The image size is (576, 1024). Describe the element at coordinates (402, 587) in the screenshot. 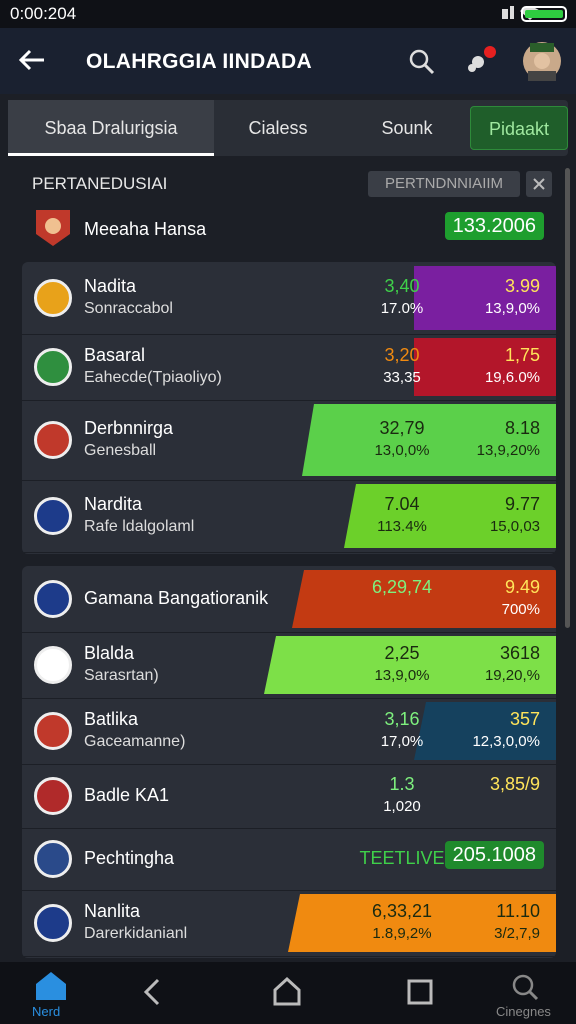

I see `odds: 6,29,74` at that location.